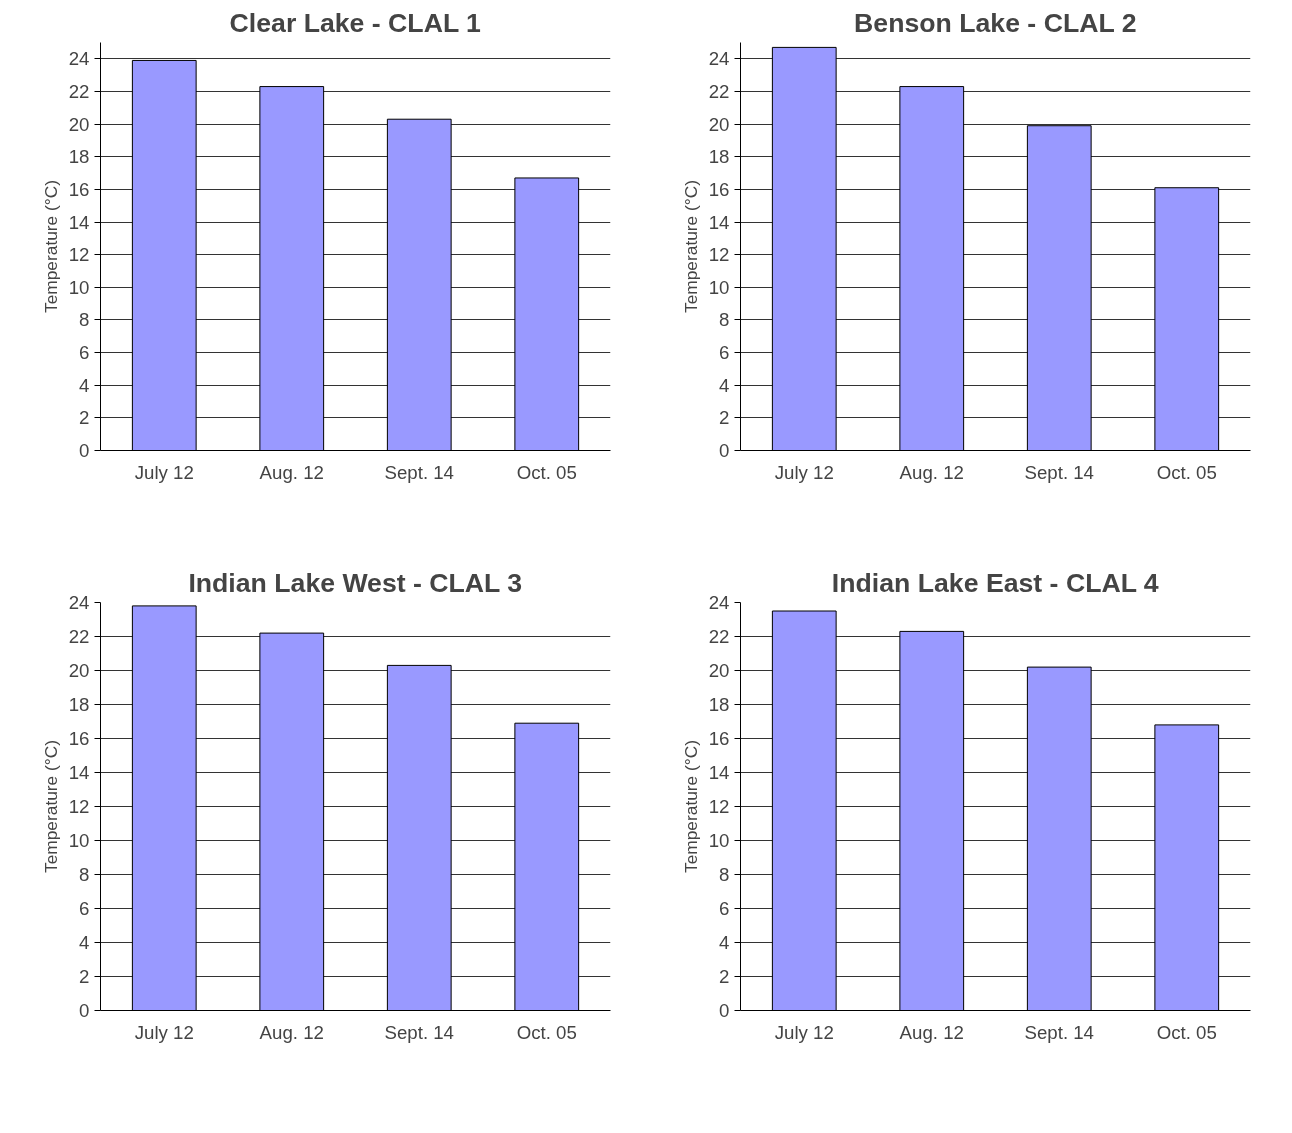  Describe the element at coordinates (995, 582) in the screenshot. I see `chart-title: Indian Lake East - CLAL 4` at that location.